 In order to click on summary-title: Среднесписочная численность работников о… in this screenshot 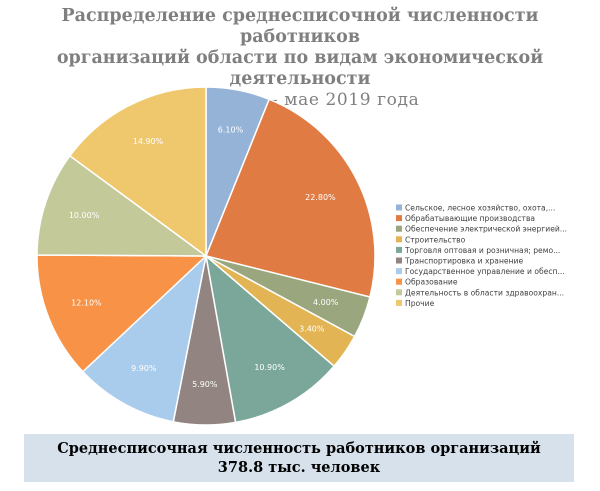, I will do `click(299, 448)`.